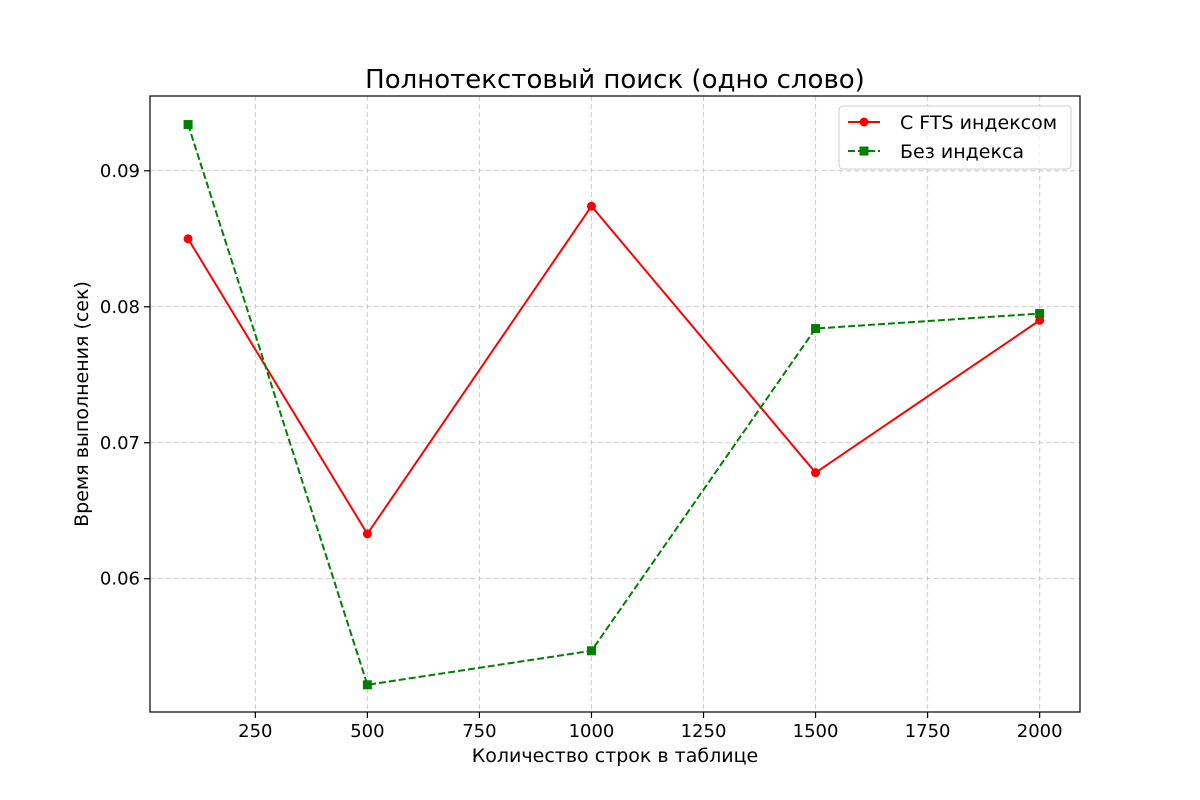 The height and width of the screenshot is (800, 1200). Describe the element at coordinates (1040, 731) in the screenshot. I see `x-tick-label: 2000` at that location.